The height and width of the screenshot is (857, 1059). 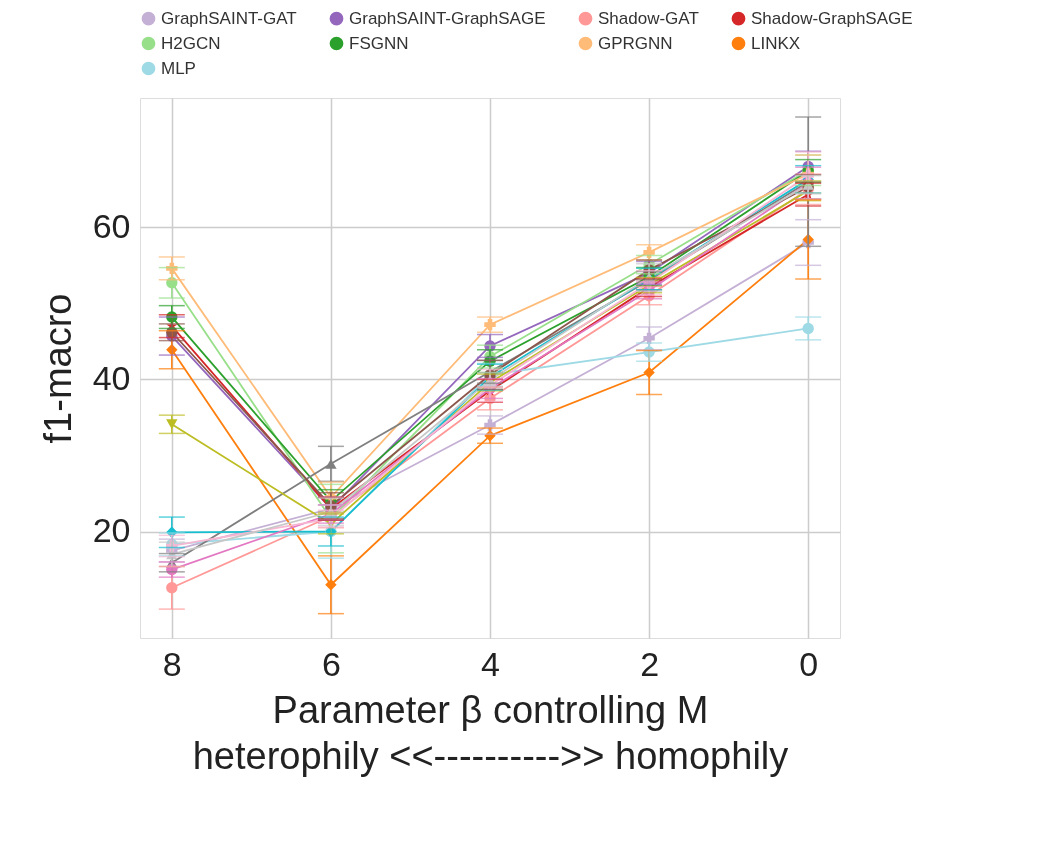 What do you see at coordinates (111, 530) in the screenshot?
I see `y-tick-label: 20` at bounding box center [111, 530].